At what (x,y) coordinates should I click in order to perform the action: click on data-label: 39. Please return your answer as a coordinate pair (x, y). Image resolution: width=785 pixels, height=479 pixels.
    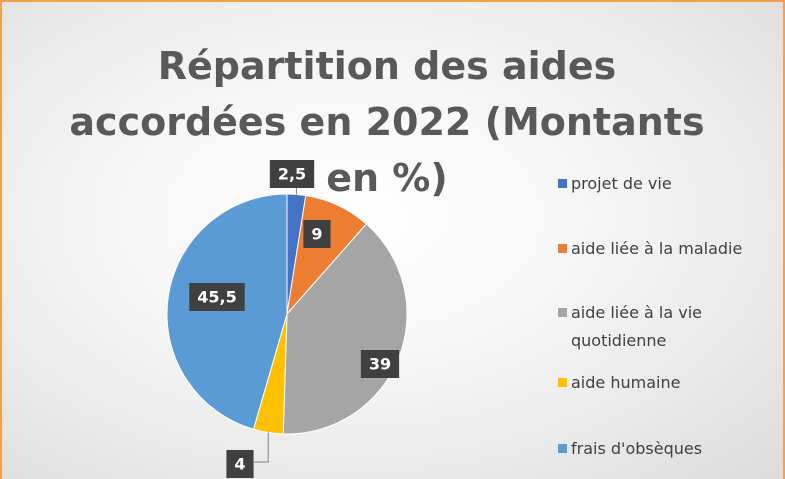
    Looking at the image, I should click on (380, 364).